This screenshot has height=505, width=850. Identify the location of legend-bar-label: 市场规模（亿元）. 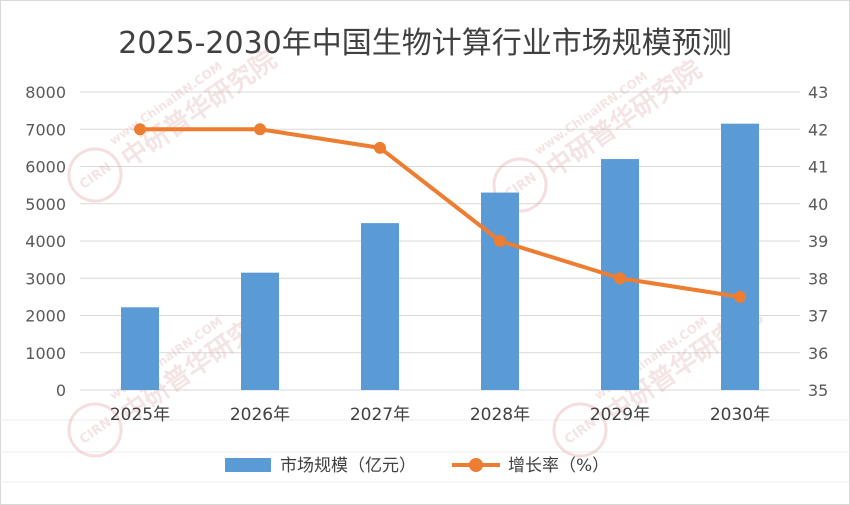
(348, 466).